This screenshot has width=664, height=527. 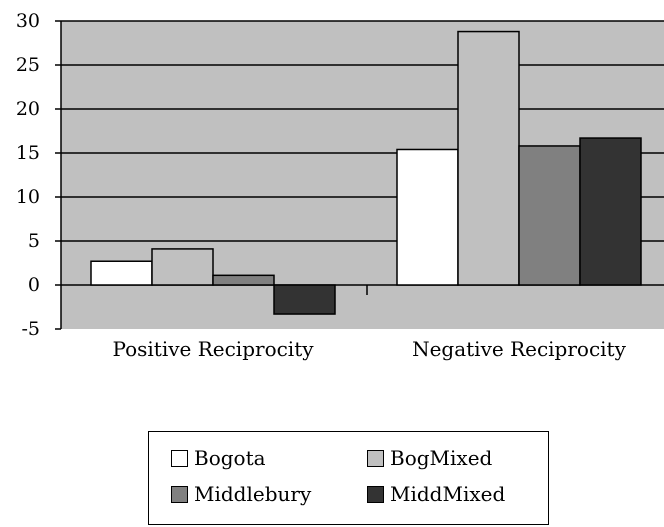 I want to click on legend-swatch-bogota, so click(x=179, y=458).